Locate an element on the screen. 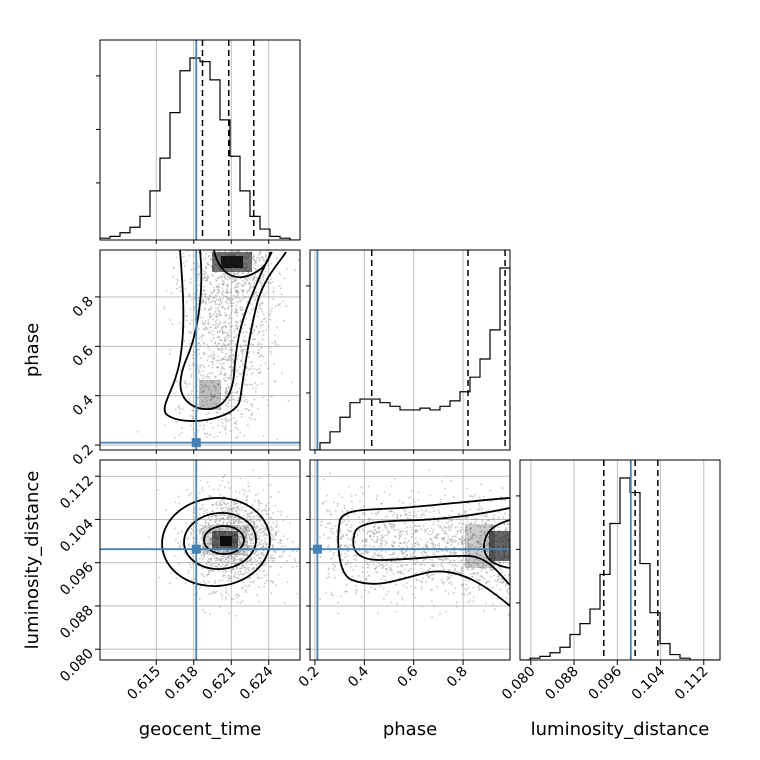  axes-frame is located at coordinates (410, 560).